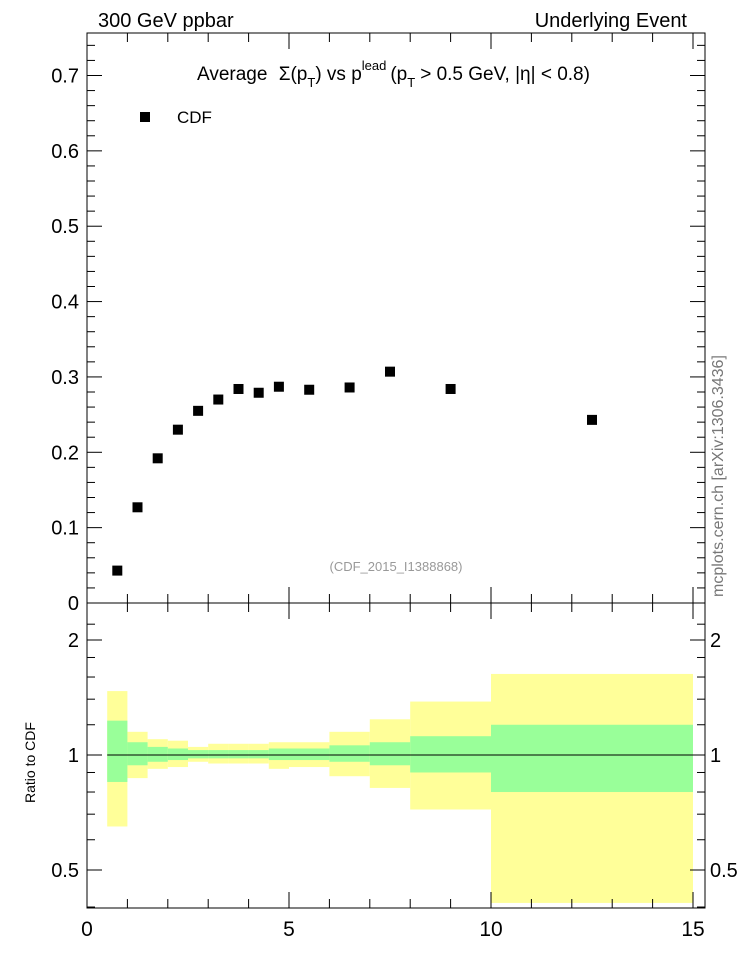 The width and height of the screenshot is (746, 972). Describe the element at coordinates (87, 929) in the screenshot. I see `ratio-xtick-label: 0` at that location.